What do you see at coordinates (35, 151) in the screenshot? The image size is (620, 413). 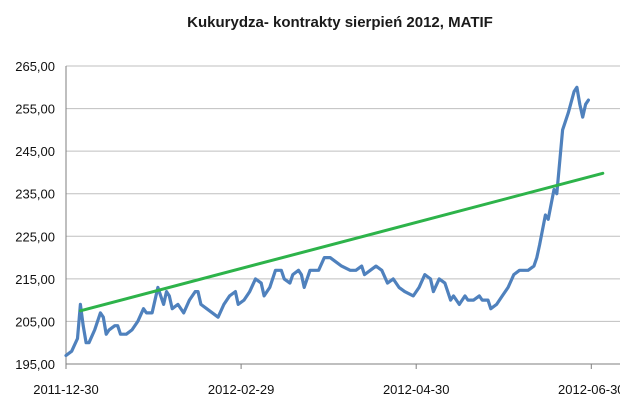 I see `y-tick-label: 245,00` at bounding box center [35, 151].